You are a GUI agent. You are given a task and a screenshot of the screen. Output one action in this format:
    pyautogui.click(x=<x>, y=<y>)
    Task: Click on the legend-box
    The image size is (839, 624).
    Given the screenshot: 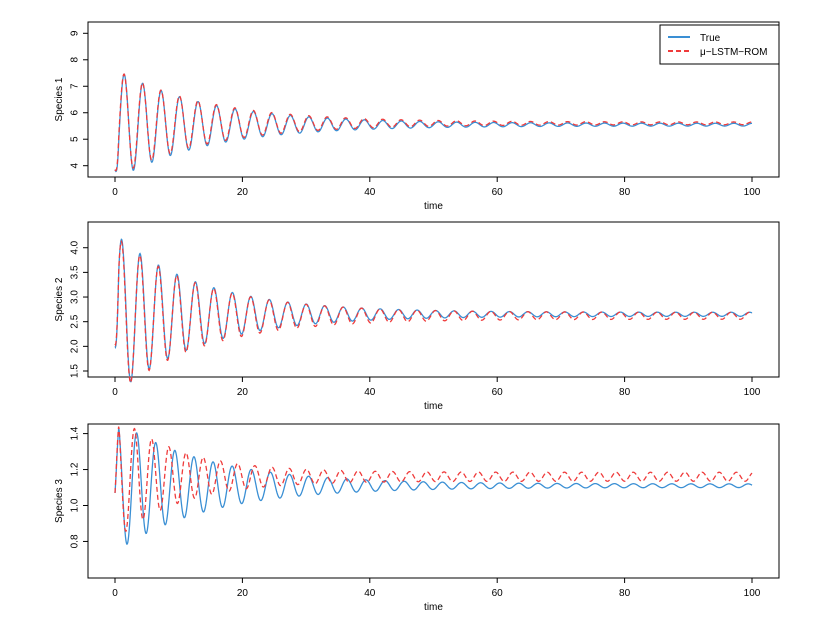 What is the action you would take?
    pyautogui.click(x=719, y=44)
    